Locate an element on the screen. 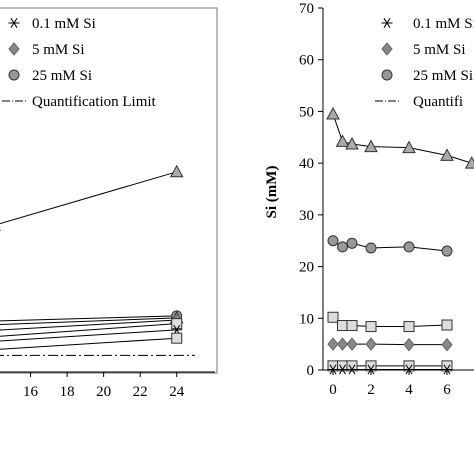  right-series-1-point-2-shape is located at coordinates (352, 243).